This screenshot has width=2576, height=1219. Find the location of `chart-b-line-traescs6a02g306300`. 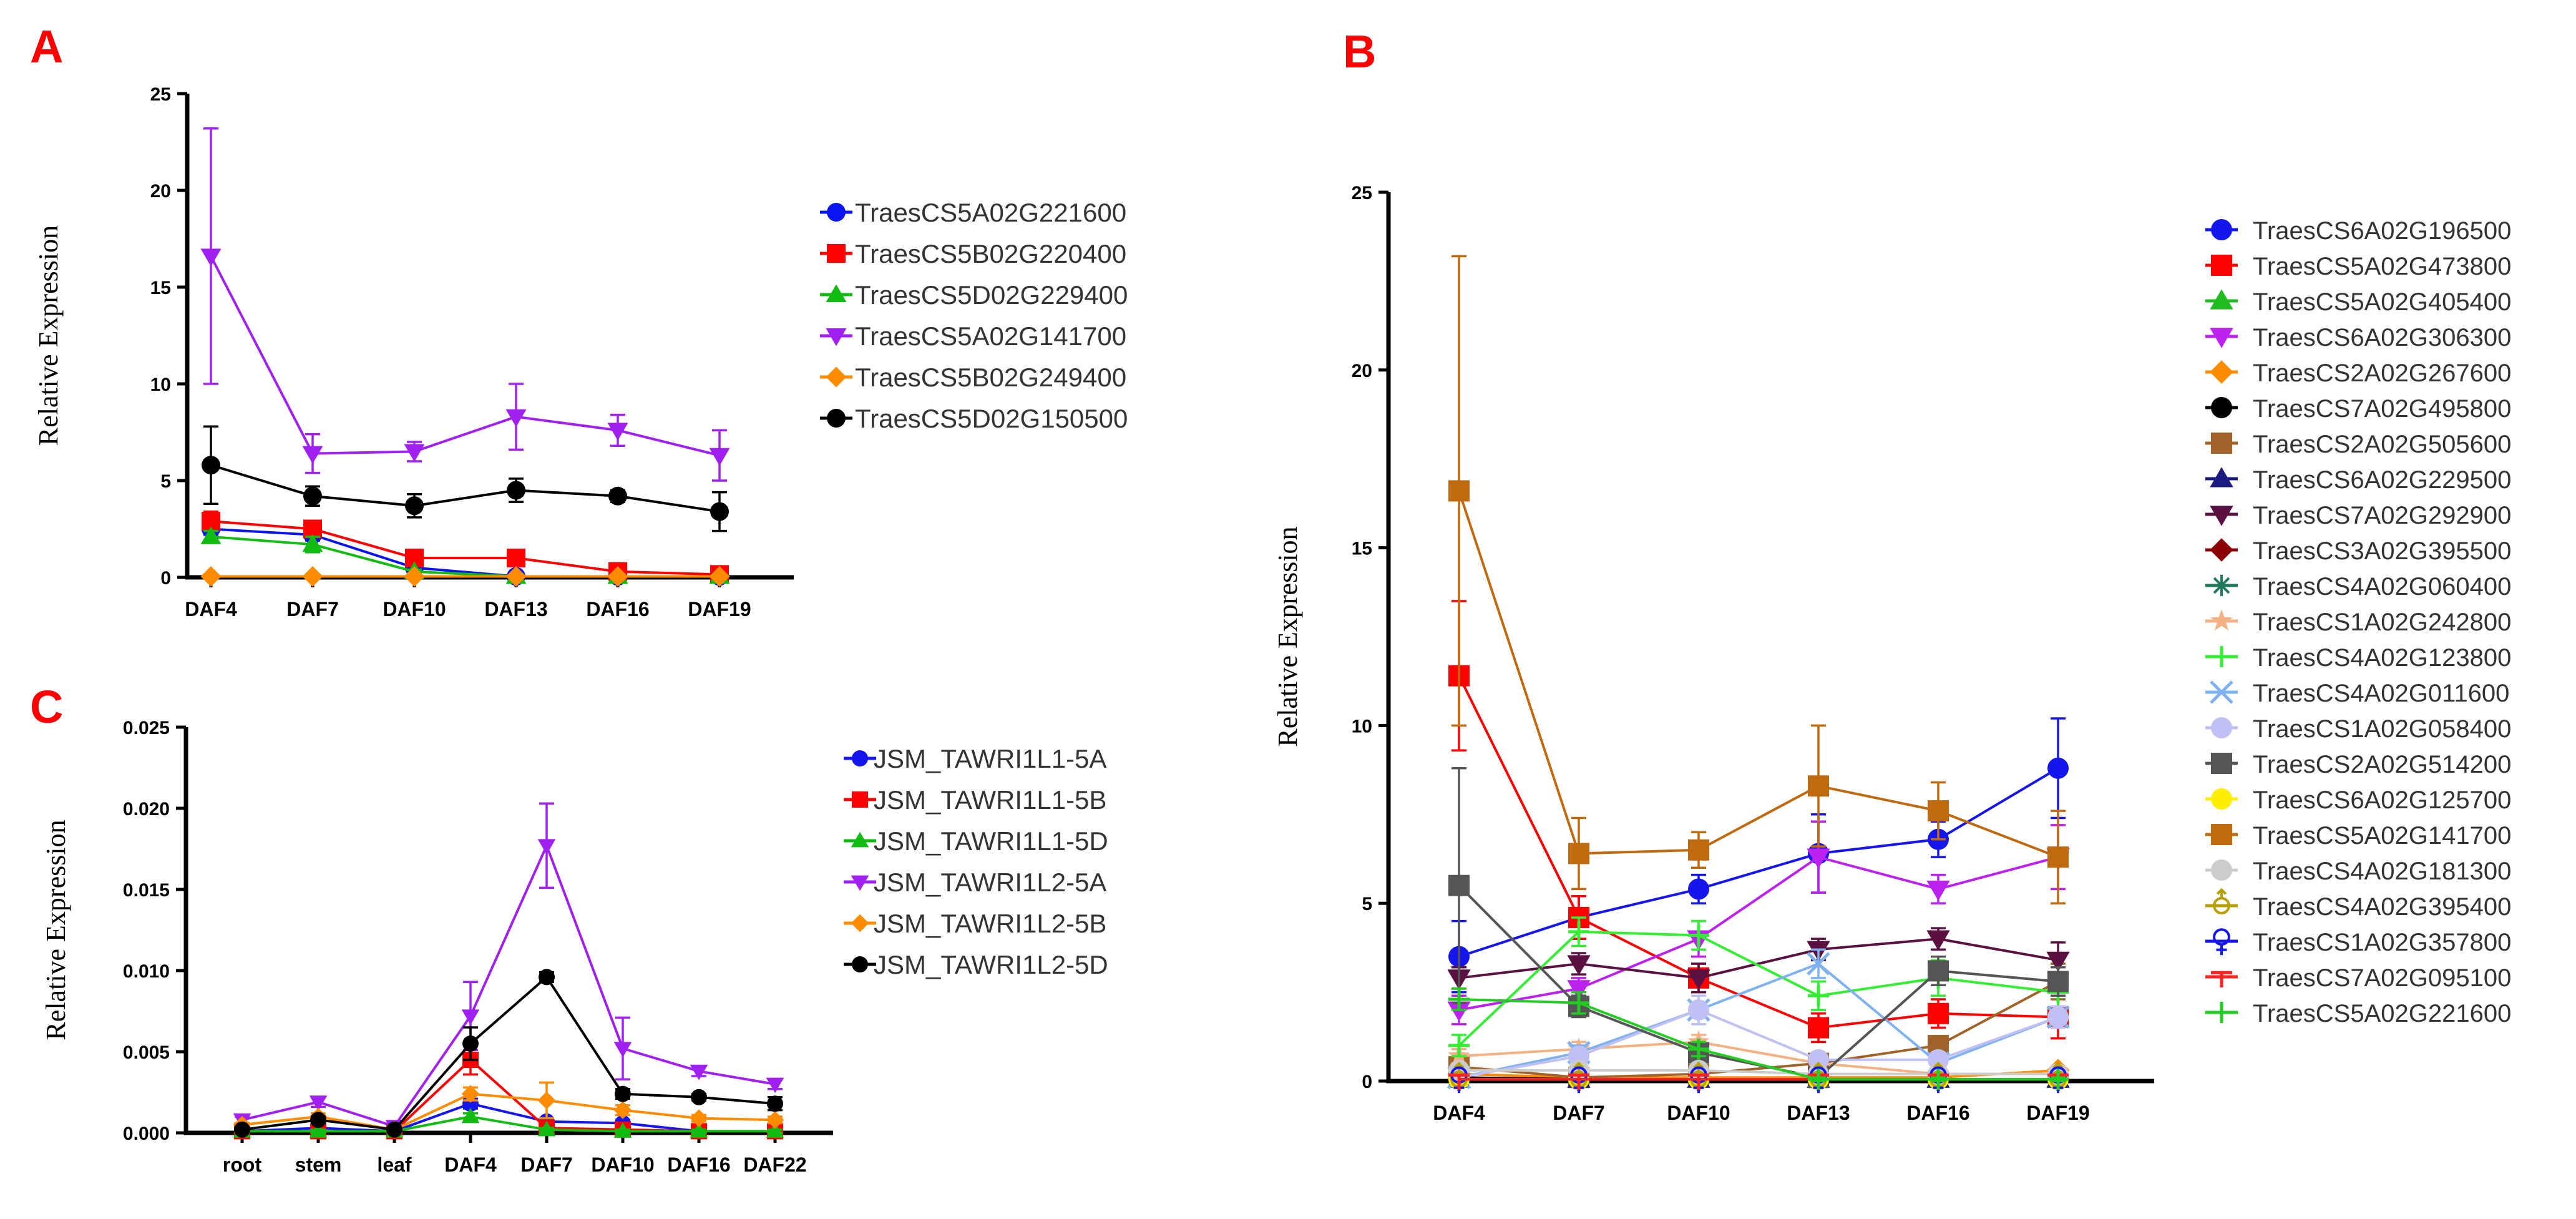

chart-b-line-traescs6a02g306300 is located at coordinates (1758, 933).